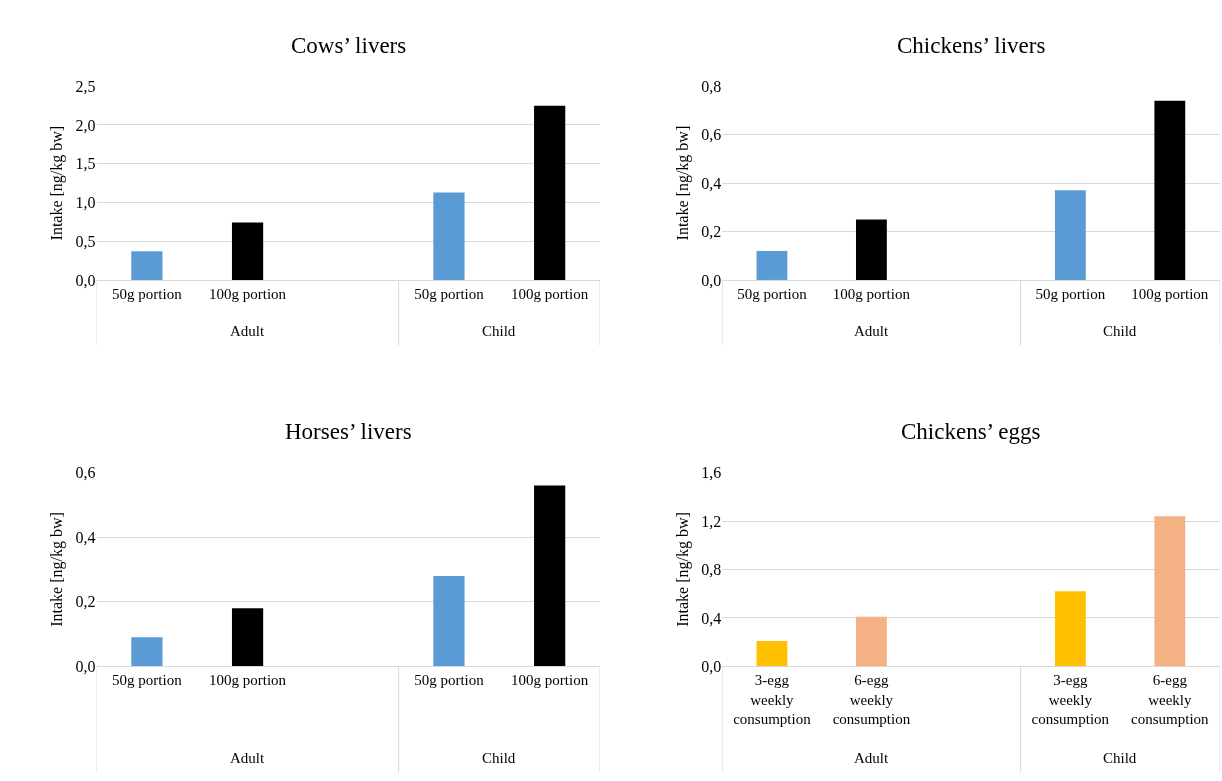 This screenshot has height=781, width=1222. What do you see at coordinates (85, 86) in the screenshot?
I see `y-tick-label: 2,5` at bounding box center [85, 86].